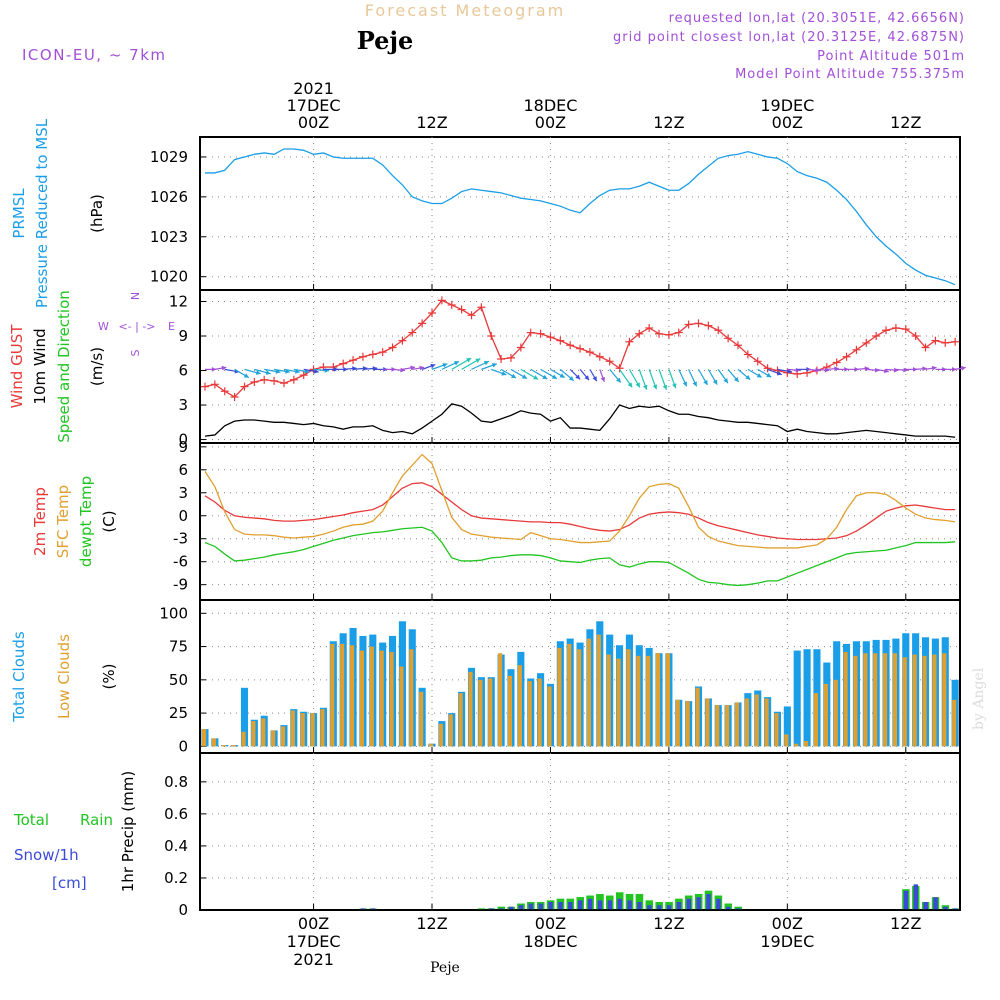  I want to click on axis-label: Snow/1h, so click(46, 855).